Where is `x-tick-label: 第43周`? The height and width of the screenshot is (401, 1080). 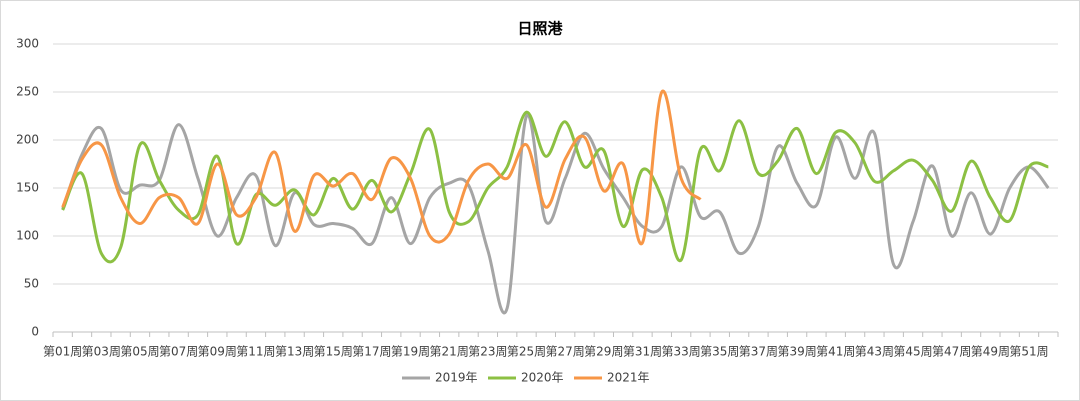
x-tick-label: 第43周 is located at coordinates (874, 352).